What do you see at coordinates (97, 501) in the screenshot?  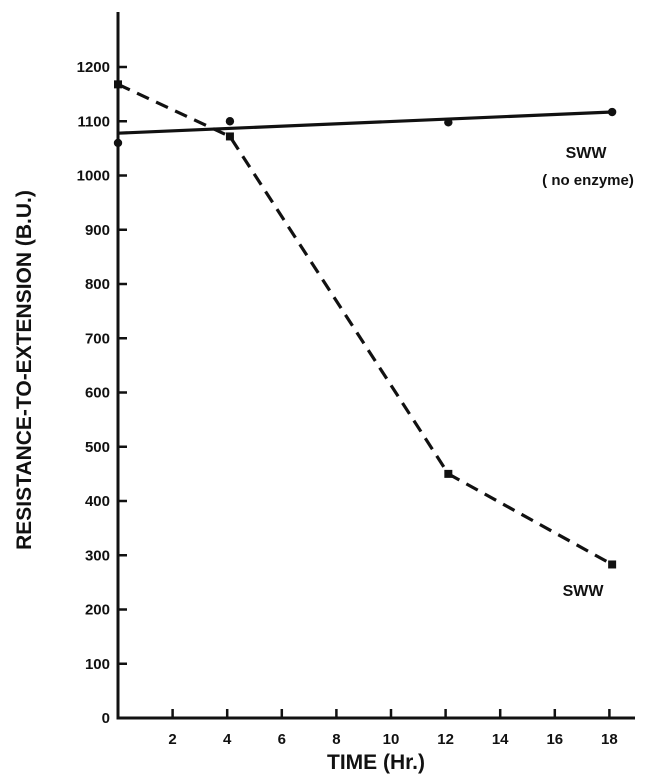 I see `y-tick-label: 400` at bounding box center [97, 501].